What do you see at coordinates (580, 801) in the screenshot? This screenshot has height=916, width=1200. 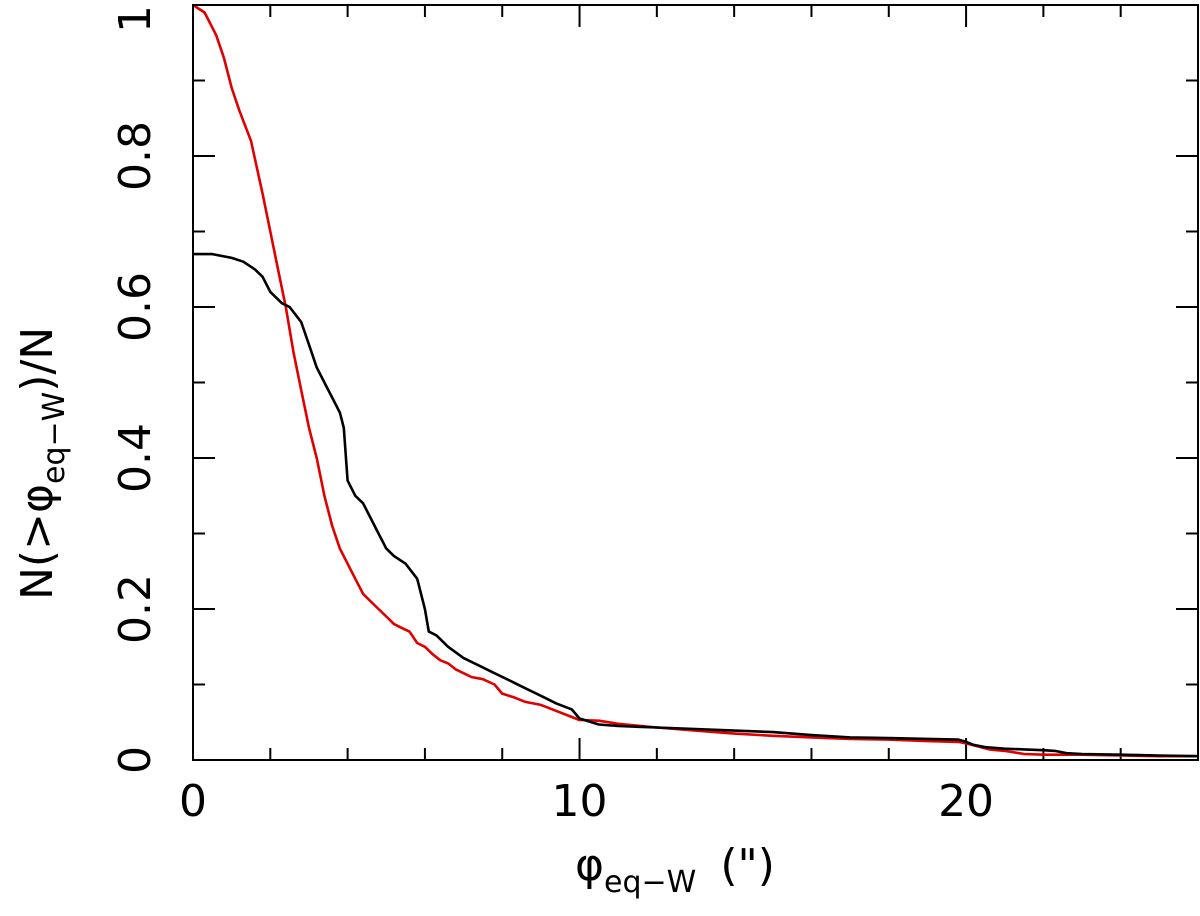 I see `x-tick-label: 10` at bounding box center [580, 801].